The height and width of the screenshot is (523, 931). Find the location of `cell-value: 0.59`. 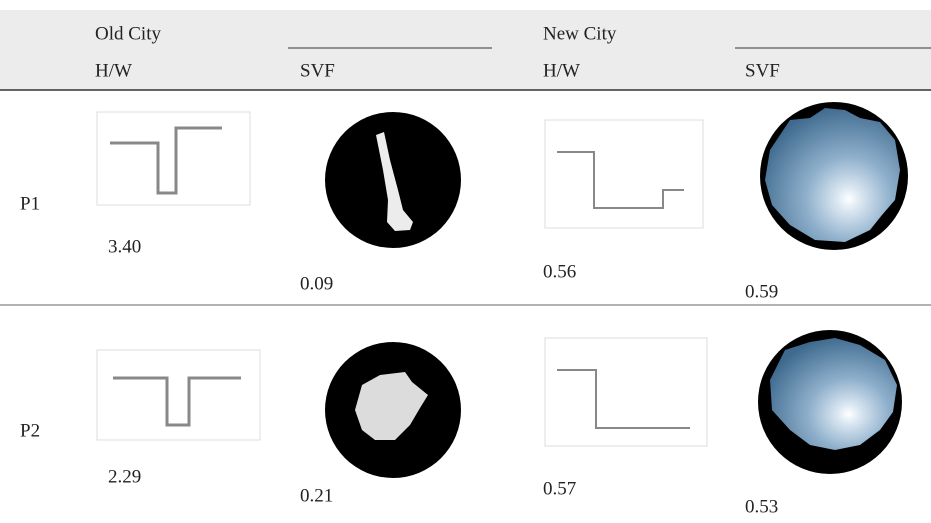

cell-value: 0.59 is located at coordinates (761, 291).